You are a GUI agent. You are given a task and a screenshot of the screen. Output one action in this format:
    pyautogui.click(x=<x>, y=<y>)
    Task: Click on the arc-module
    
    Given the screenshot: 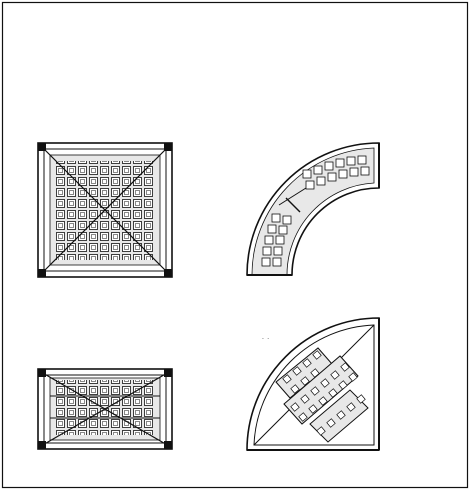 What is the action you would take?
    pyautogui.click(x=313, y=209)
    